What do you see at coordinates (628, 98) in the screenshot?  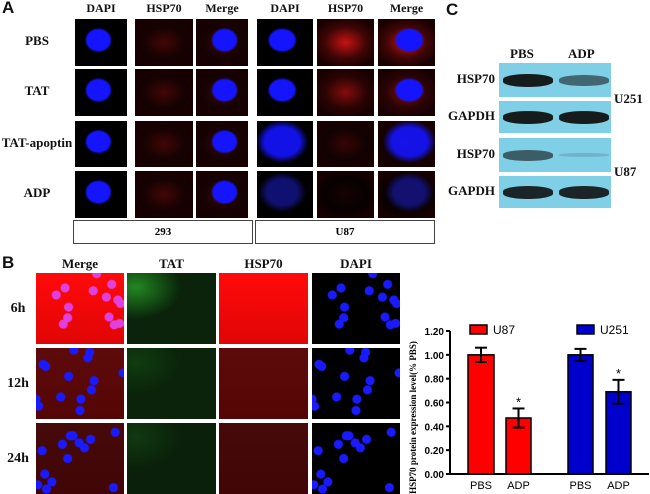 I see `cell-line-u251: U251` at bounding box center [628, 98].